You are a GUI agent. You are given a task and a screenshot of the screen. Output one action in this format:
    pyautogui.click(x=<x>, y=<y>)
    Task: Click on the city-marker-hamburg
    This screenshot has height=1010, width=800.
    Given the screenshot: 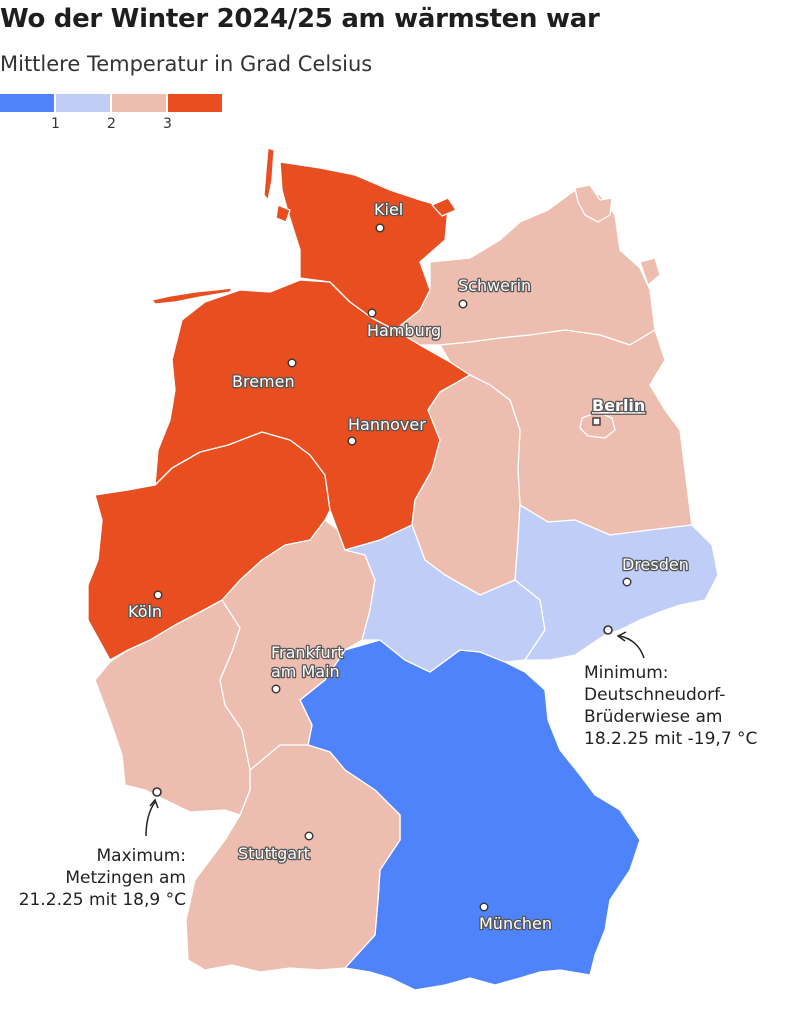 What is the action you would take?
    pyautogui.click(x=372, y=313)
    